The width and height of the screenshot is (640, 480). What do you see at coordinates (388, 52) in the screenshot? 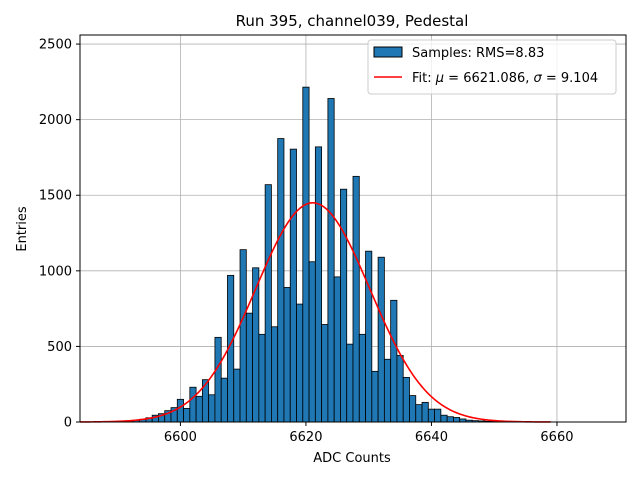
I see `legend-bar-swatch` at bounding box center [388, 52].